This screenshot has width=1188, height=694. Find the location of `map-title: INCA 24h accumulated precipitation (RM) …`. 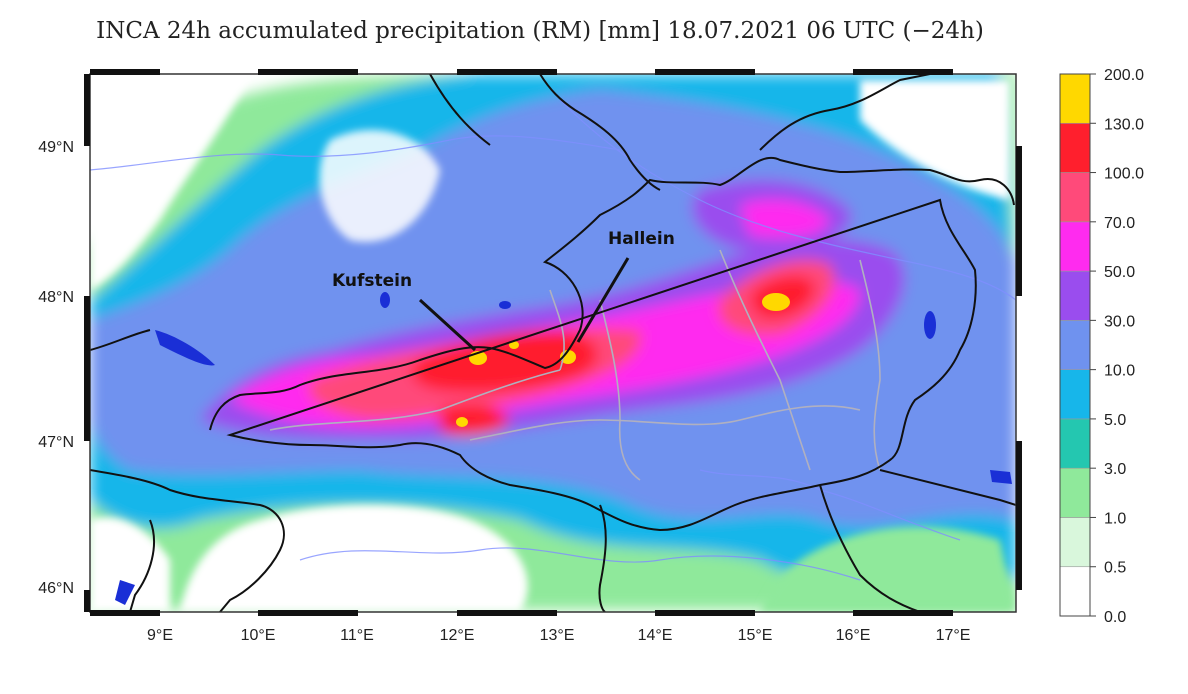

map-title: INCA 24h accumulated precipitation (RM) … is located at coordinates (540, 31).